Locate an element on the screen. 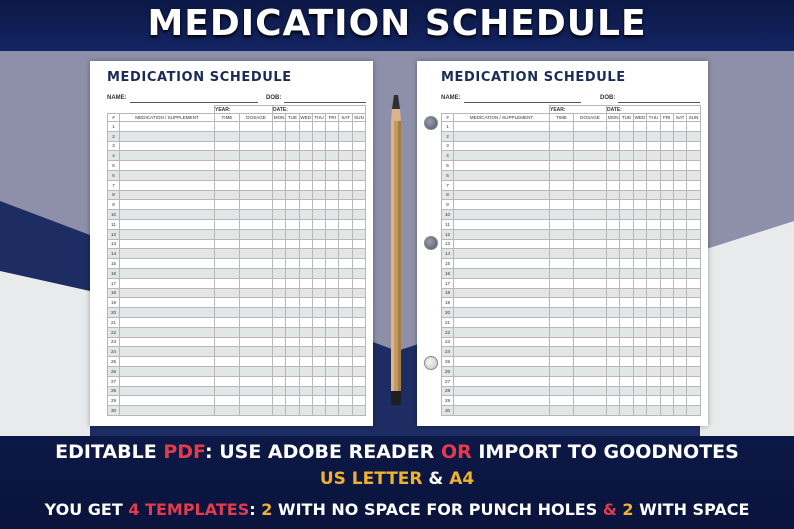 The width and height of the screenshot is (794, 529). column-header: DOSAGE is located at coordinates (590, 117).